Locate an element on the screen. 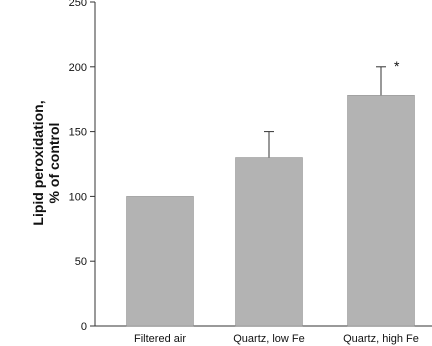 The width and height of the screenshot is (432, 346). error-bars is located at coordinates (325, 112).